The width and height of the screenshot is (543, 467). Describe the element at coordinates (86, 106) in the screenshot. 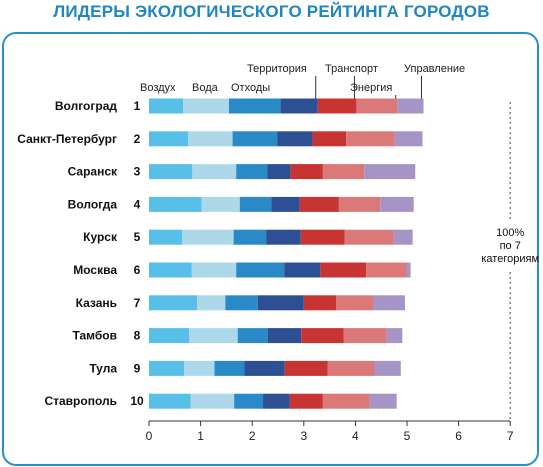

I see `city-label: Волгоград` at that location.